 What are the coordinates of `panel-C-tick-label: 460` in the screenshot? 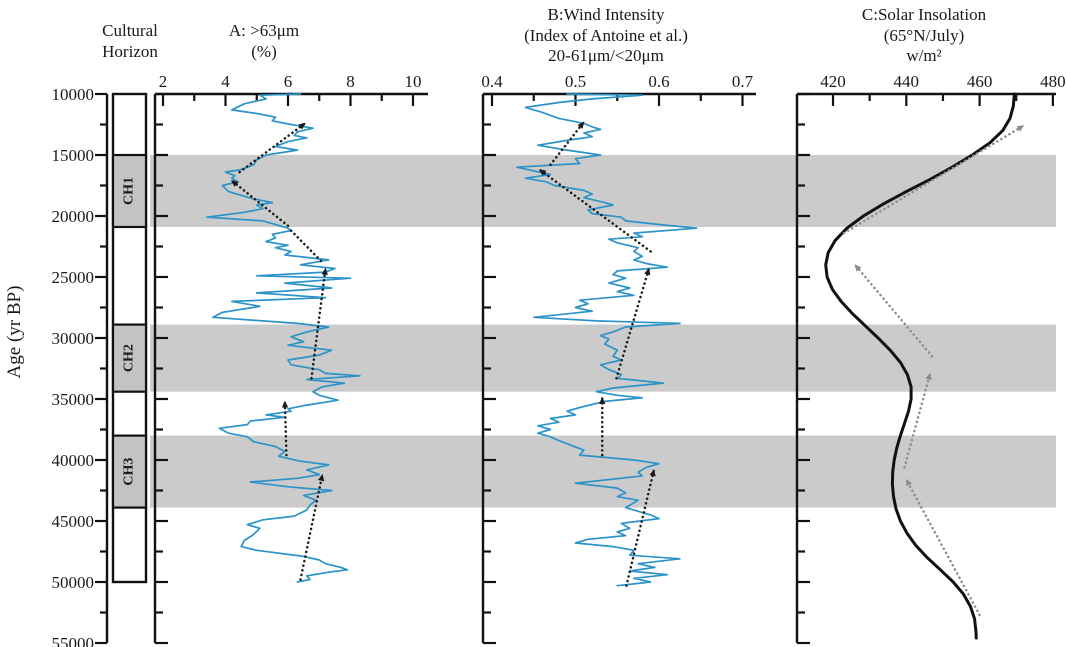 It's located at (980, 81).